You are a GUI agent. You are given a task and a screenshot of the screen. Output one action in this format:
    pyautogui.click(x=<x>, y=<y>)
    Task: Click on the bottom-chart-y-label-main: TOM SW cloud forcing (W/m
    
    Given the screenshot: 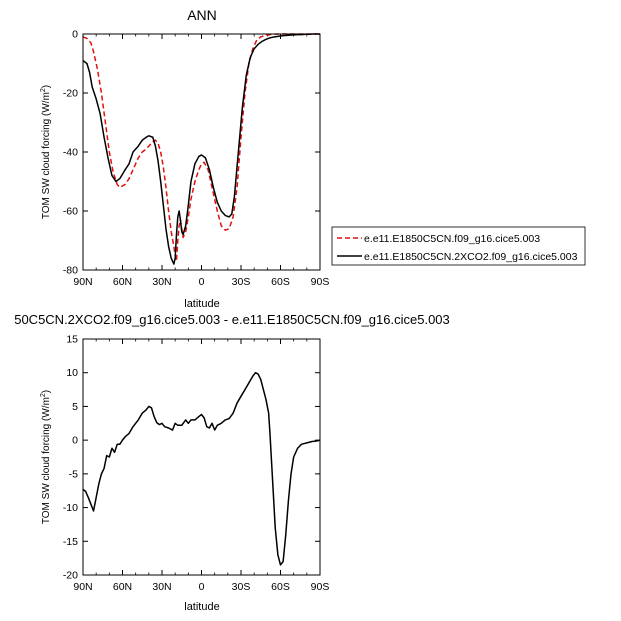 What is the action you would take?
    pyautogui.click(x=46, y=460)
    